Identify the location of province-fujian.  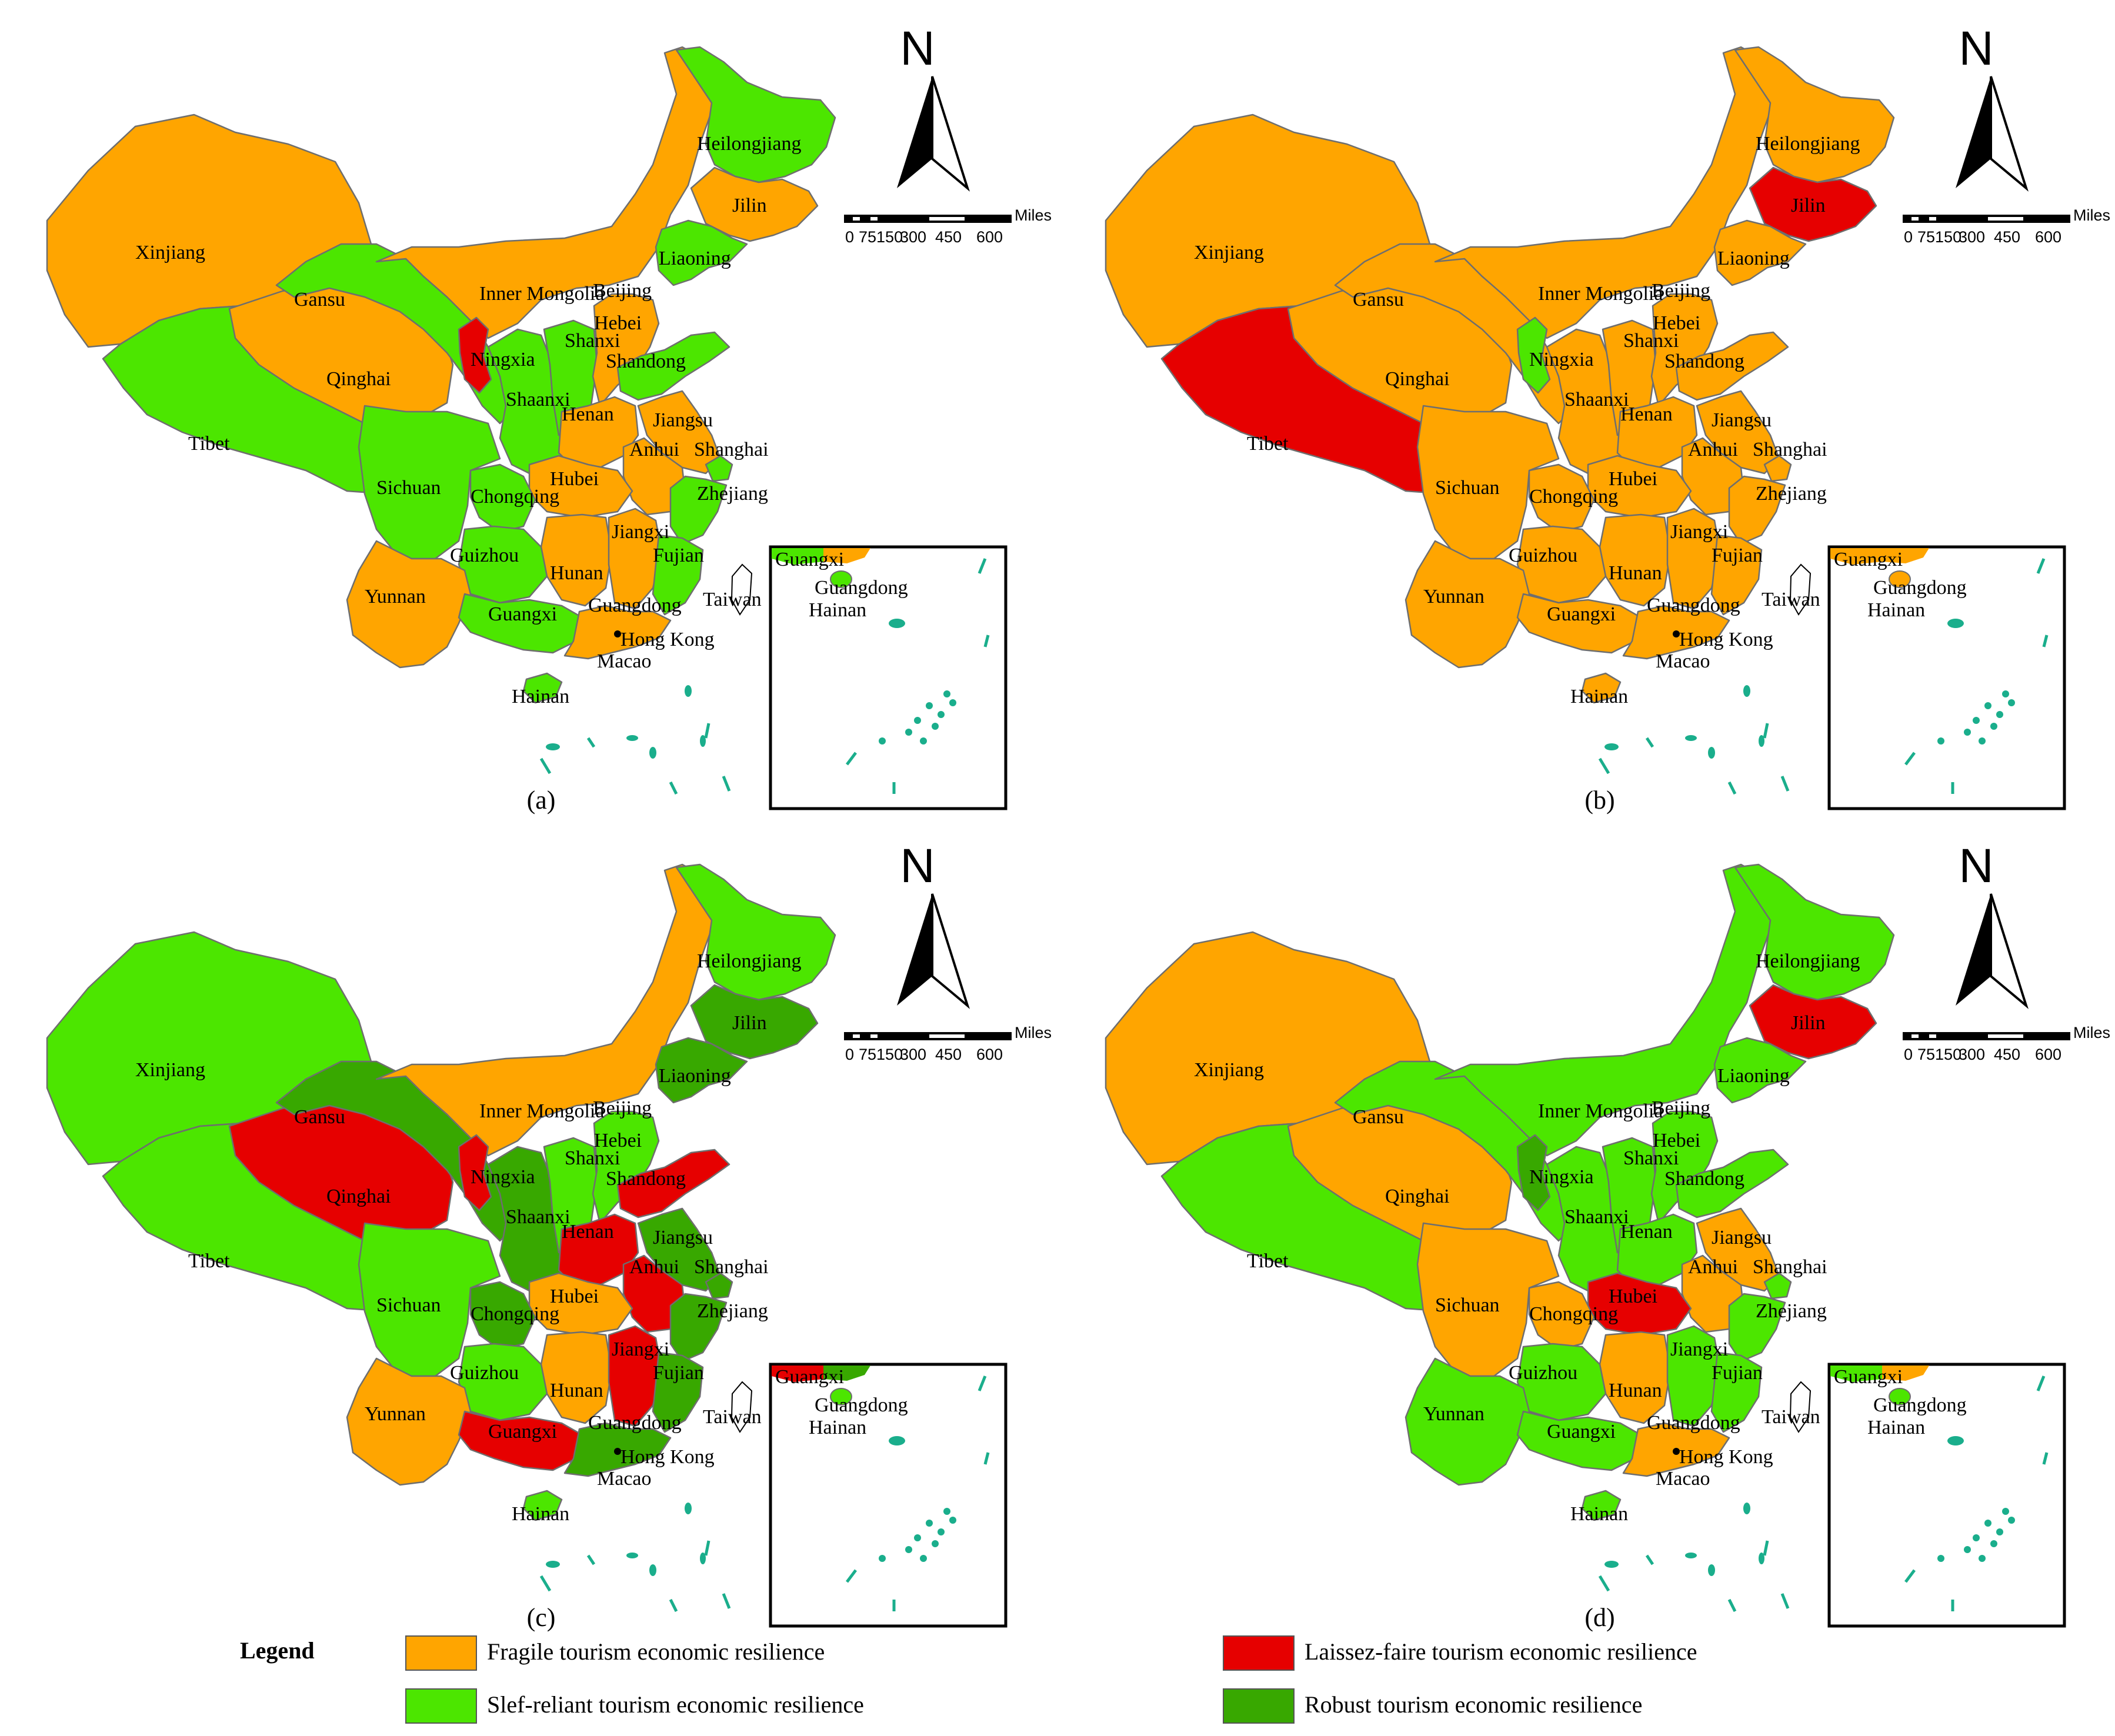
(1736, 575).